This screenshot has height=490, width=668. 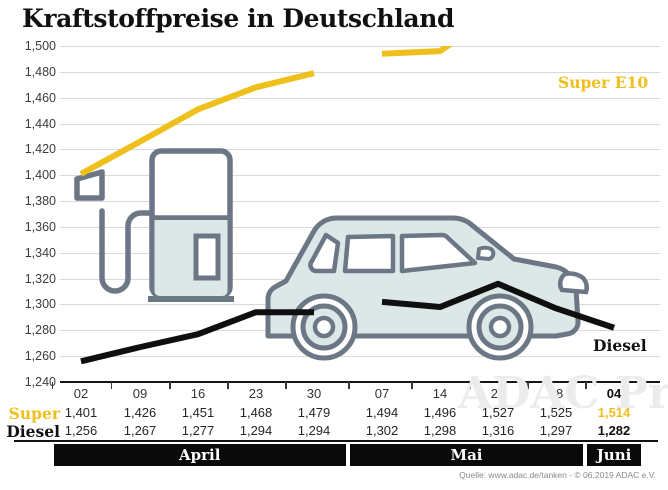 I want to click on table-cell: 1,256, so click(x=81, y=430).